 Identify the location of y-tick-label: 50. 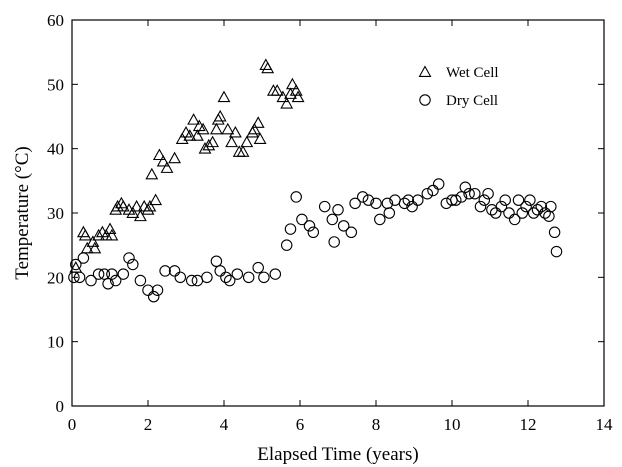
(55, 84).